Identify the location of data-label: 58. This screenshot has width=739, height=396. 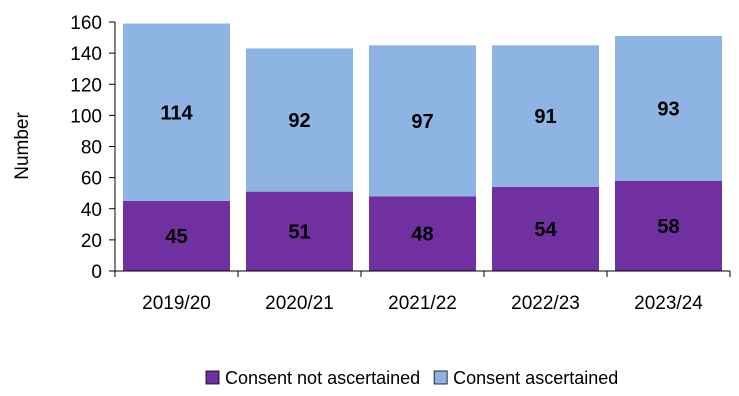
(668, 227).